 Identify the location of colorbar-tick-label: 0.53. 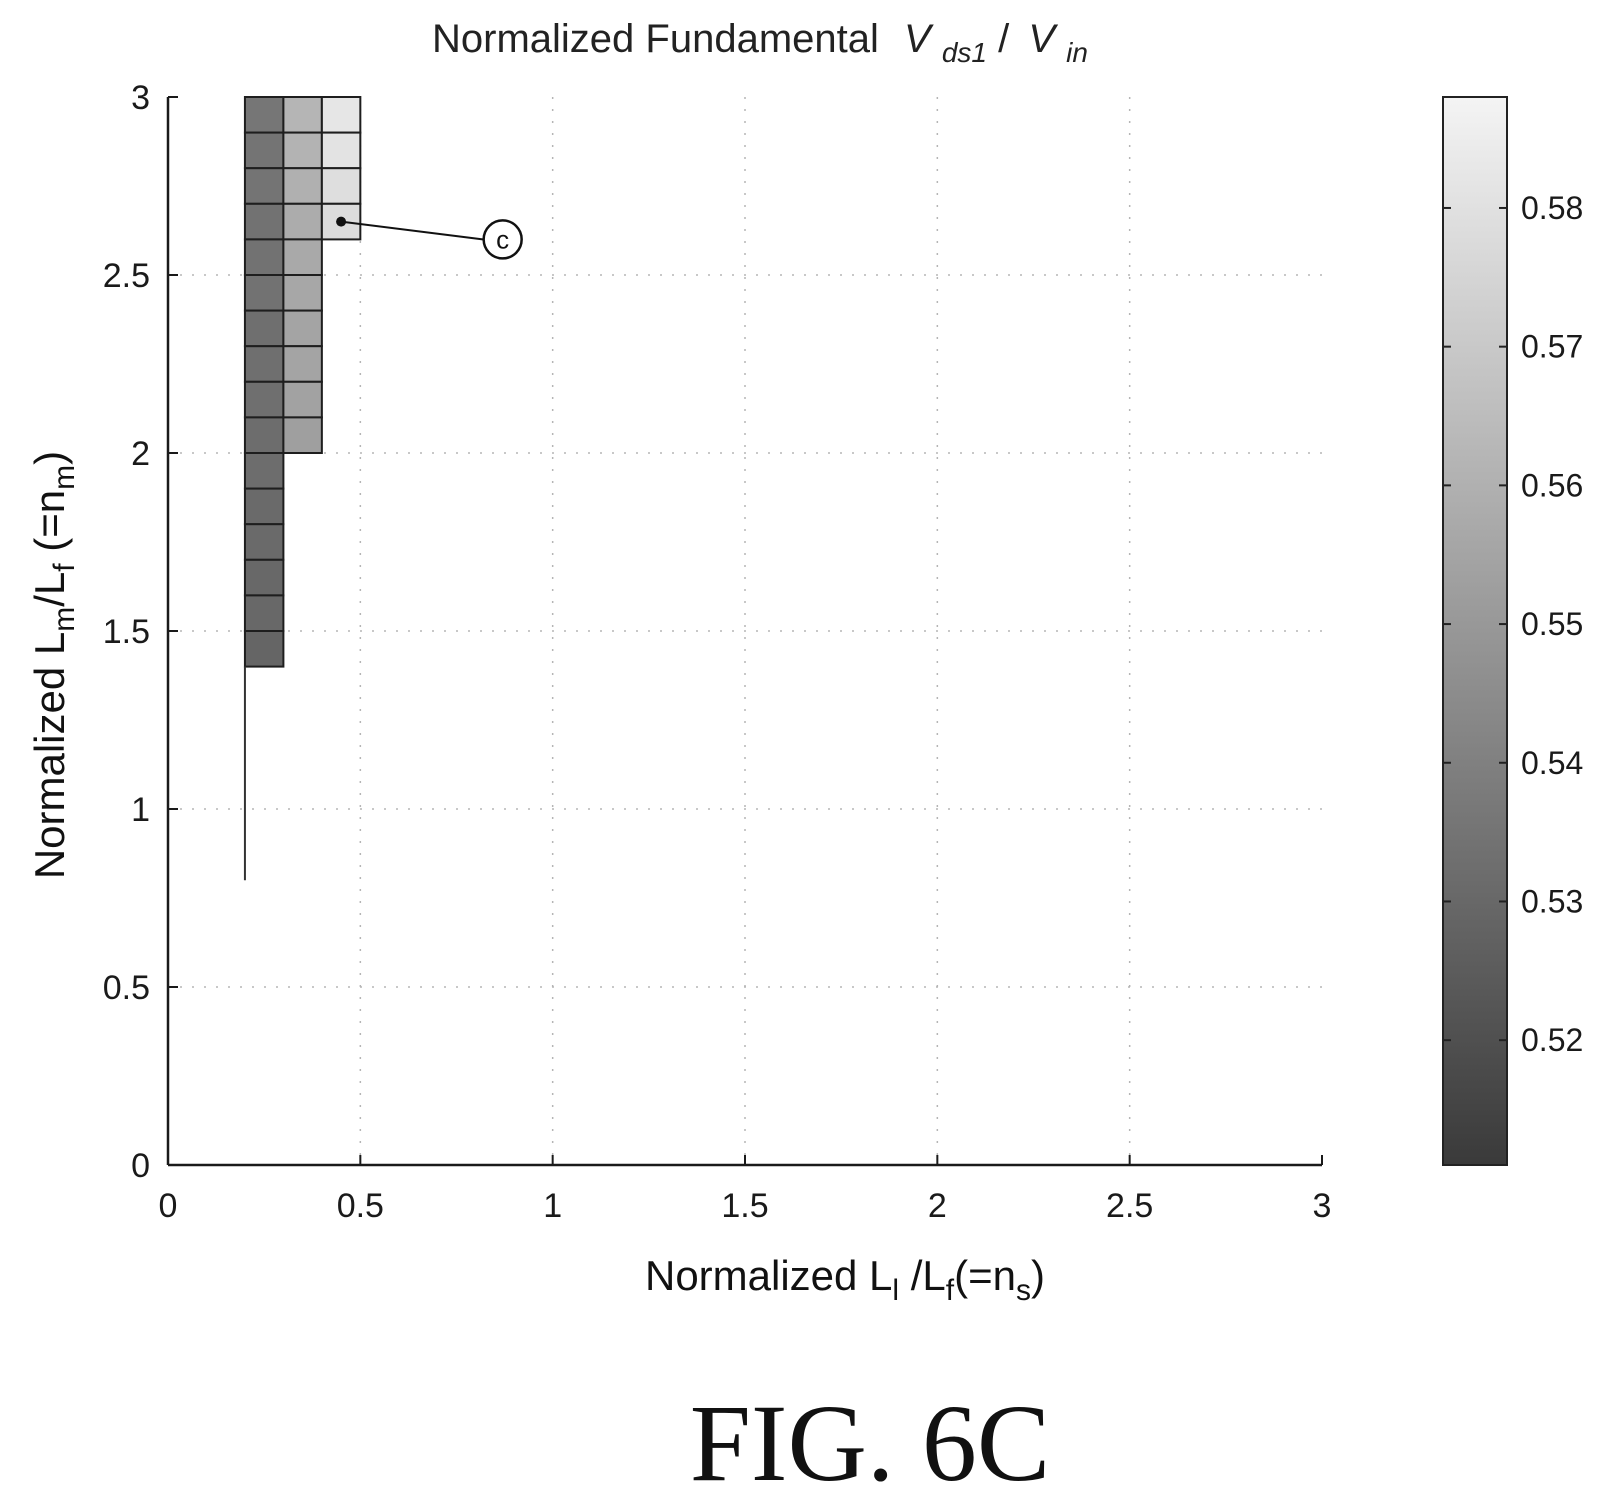
(1552, 901).